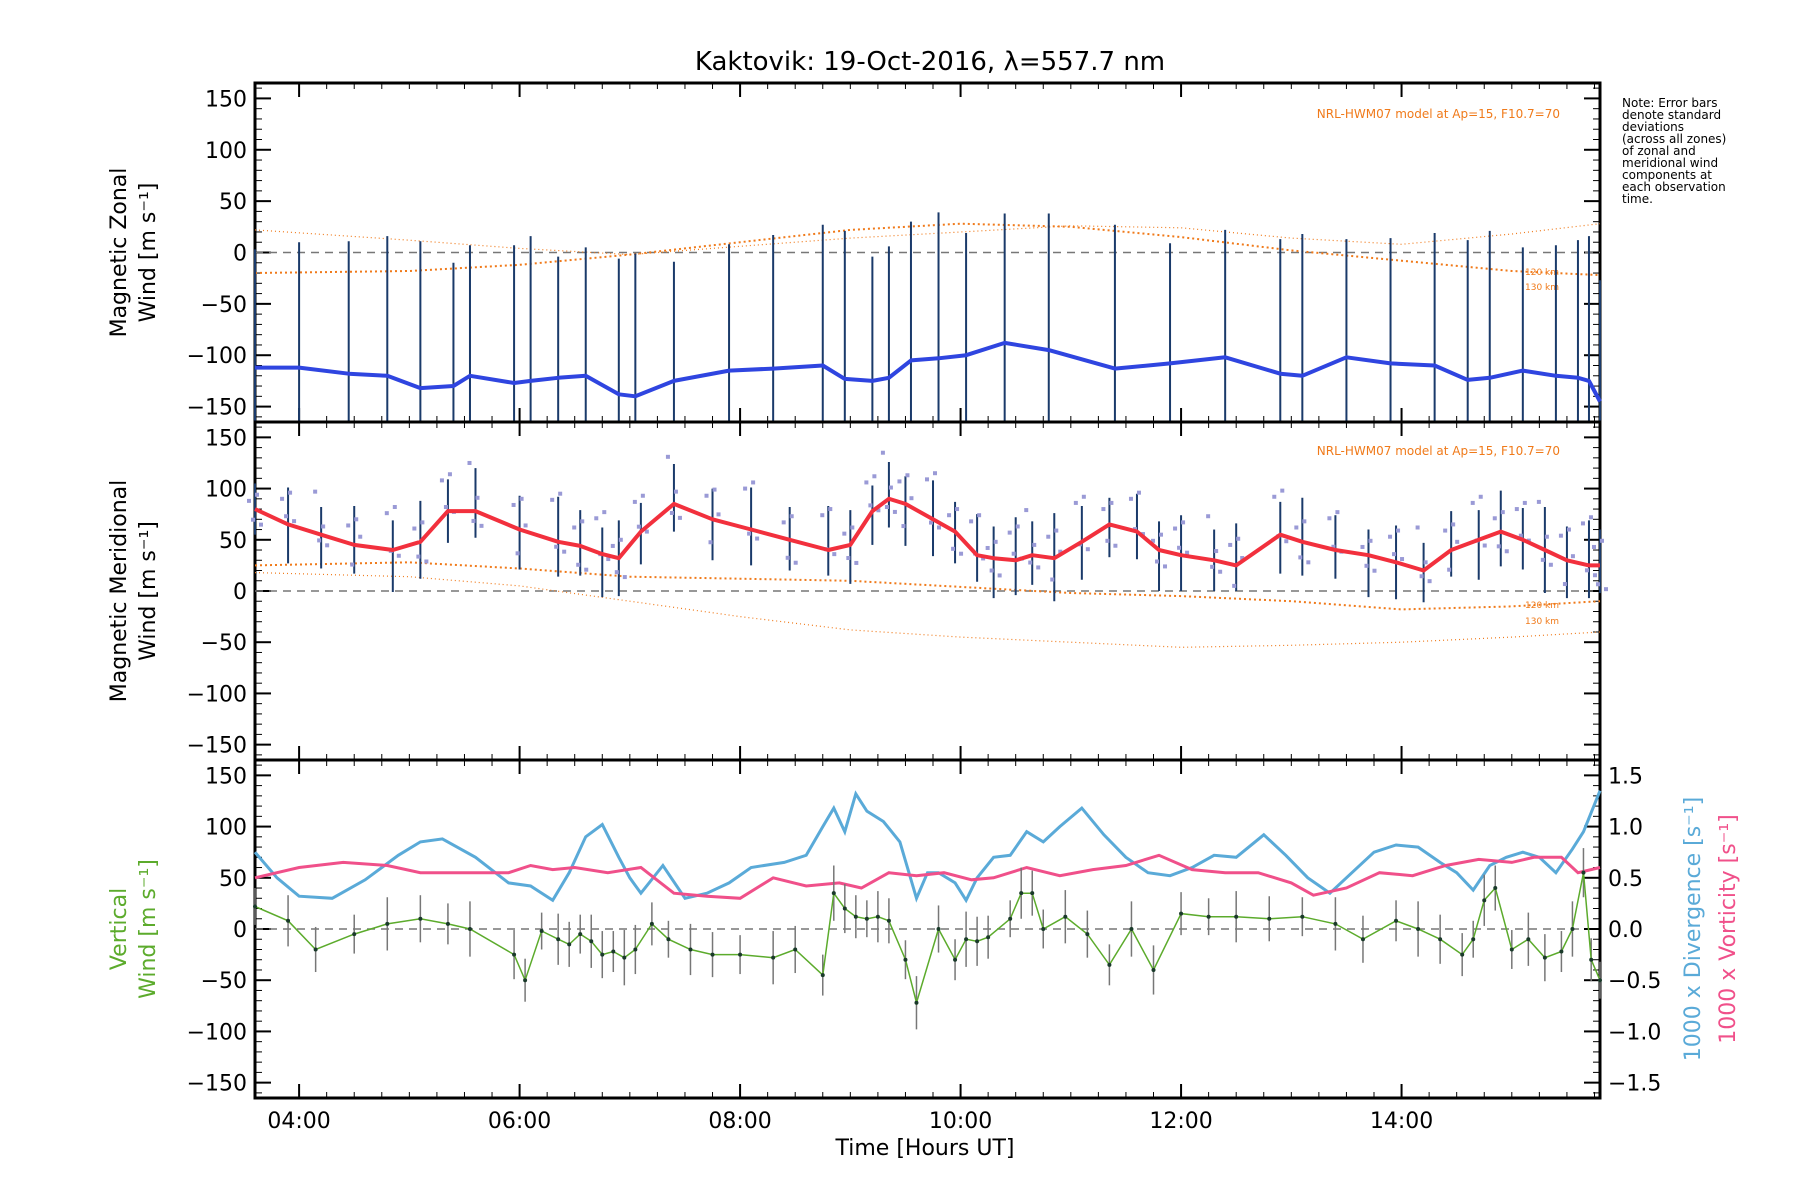 Image resolution: width=1800 pixels, height=1204 pixels. Describe the element at coordinates (1670, 163) in the screenshot. I see `note-line: meridional wind` at that location.